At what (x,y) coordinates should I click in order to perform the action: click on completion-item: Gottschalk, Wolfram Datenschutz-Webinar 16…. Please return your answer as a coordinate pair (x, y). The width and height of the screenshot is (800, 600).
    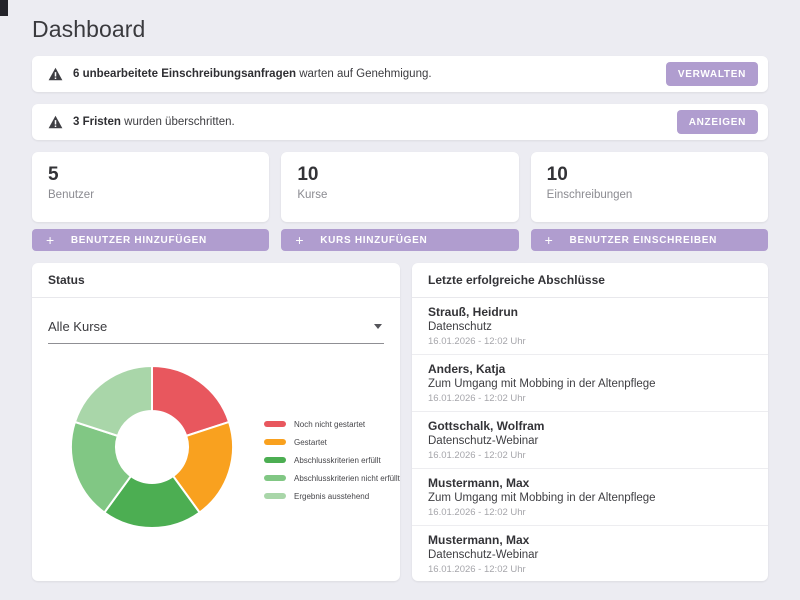
    Looking at the image, I should click on (590, 440).